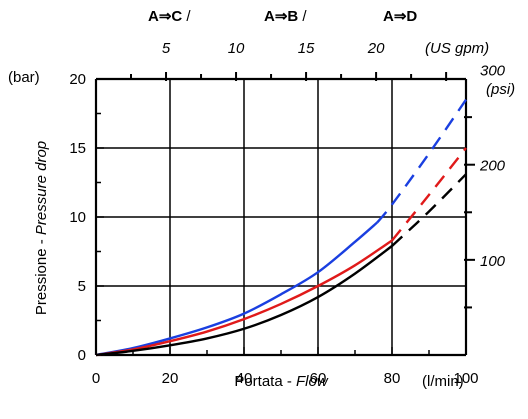  Describe the element at coordinates (82, 286) in the screenshot. I see `y-tick-label: 5` at that location.